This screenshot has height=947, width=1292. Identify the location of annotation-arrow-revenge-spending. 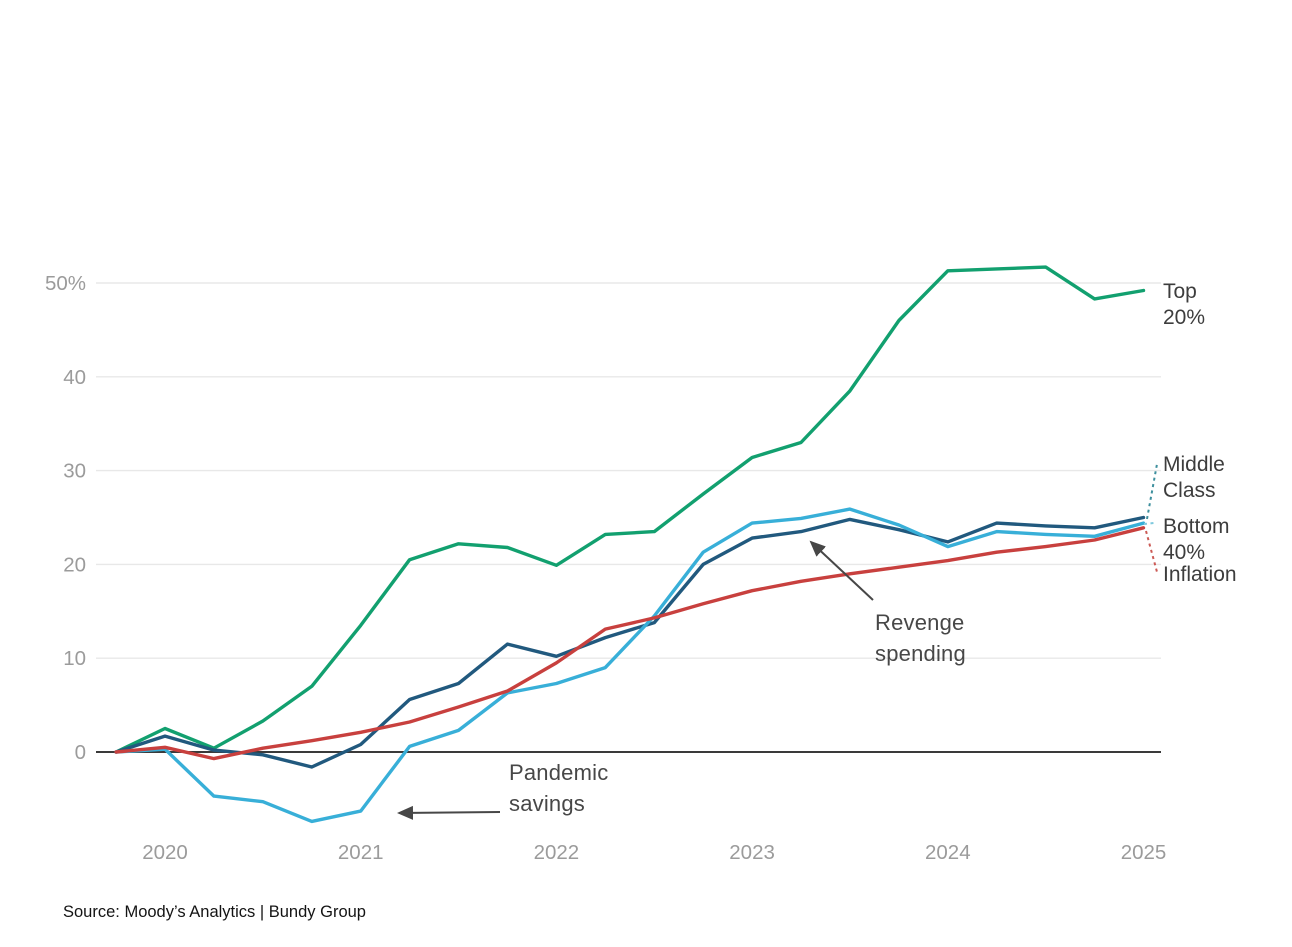
(841, 570).